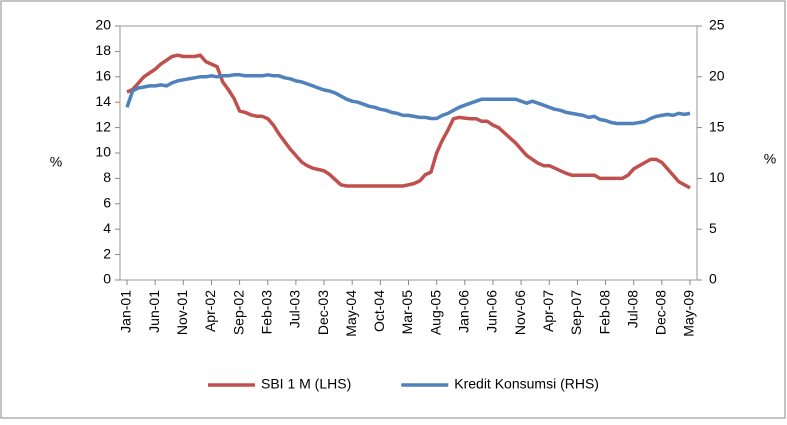 The image size is (787, 425). Describe the element at coordinates (770, 159) in the screenshot. I see `y2-axis-label: %` at that location.